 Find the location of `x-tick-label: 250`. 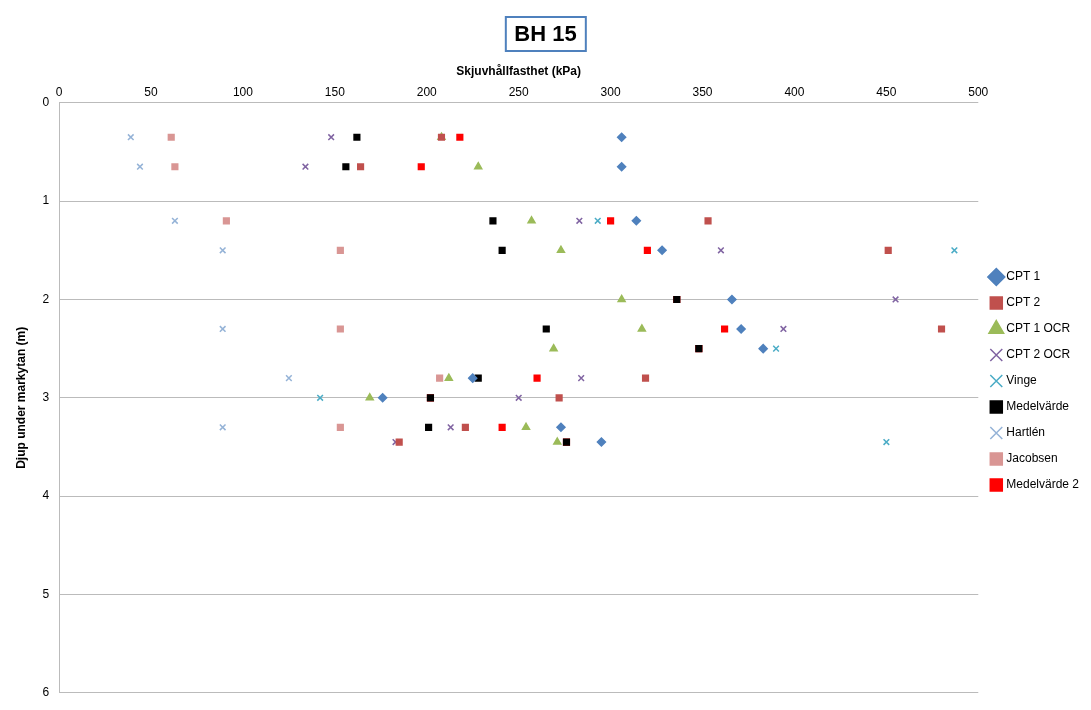

x-tick-label: 250 is located at coordinates (519, 91).